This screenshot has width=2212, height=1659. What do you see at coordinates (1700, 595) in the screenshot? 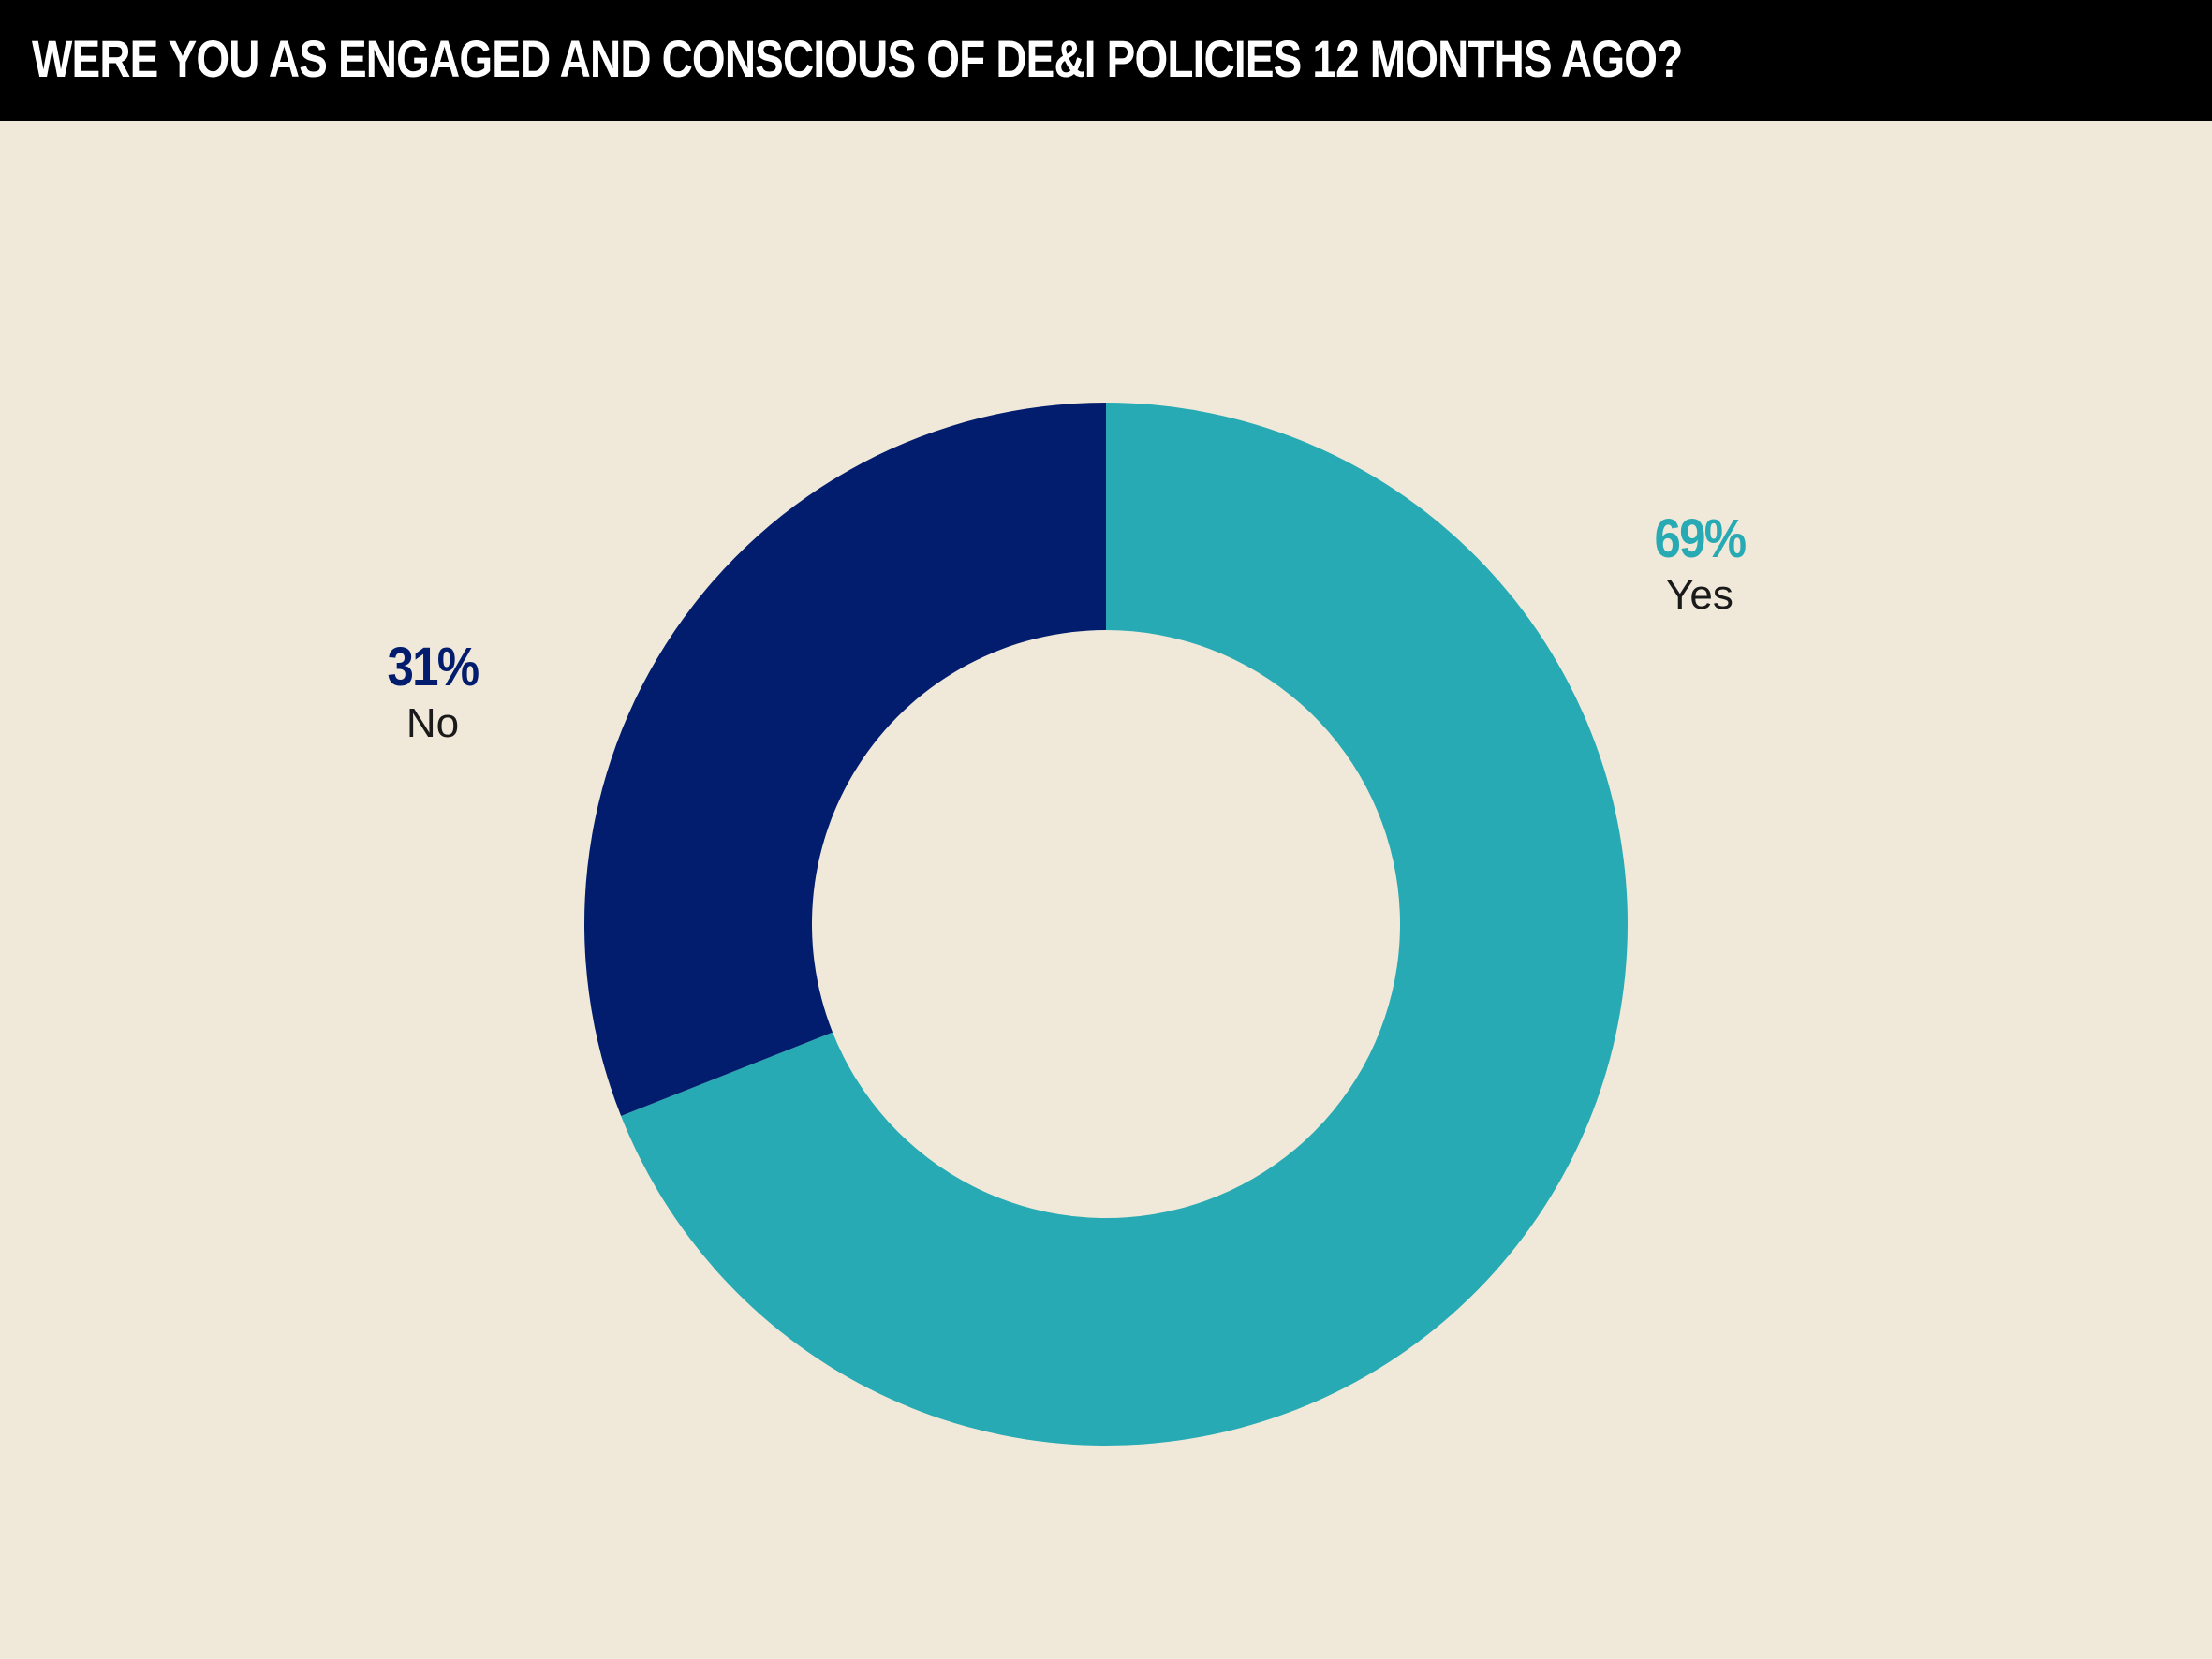
I see `slice-name-yes: Yes` at bounding box center [1700, 595].